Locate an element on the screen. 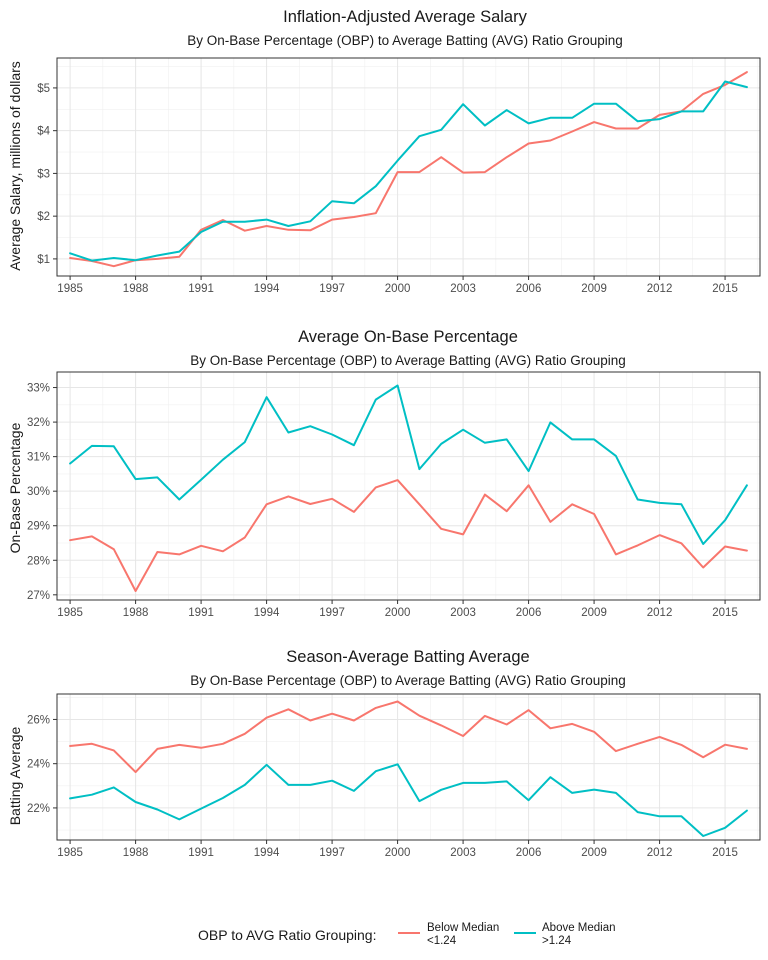  panel-border is located at coordinates (408, 767).